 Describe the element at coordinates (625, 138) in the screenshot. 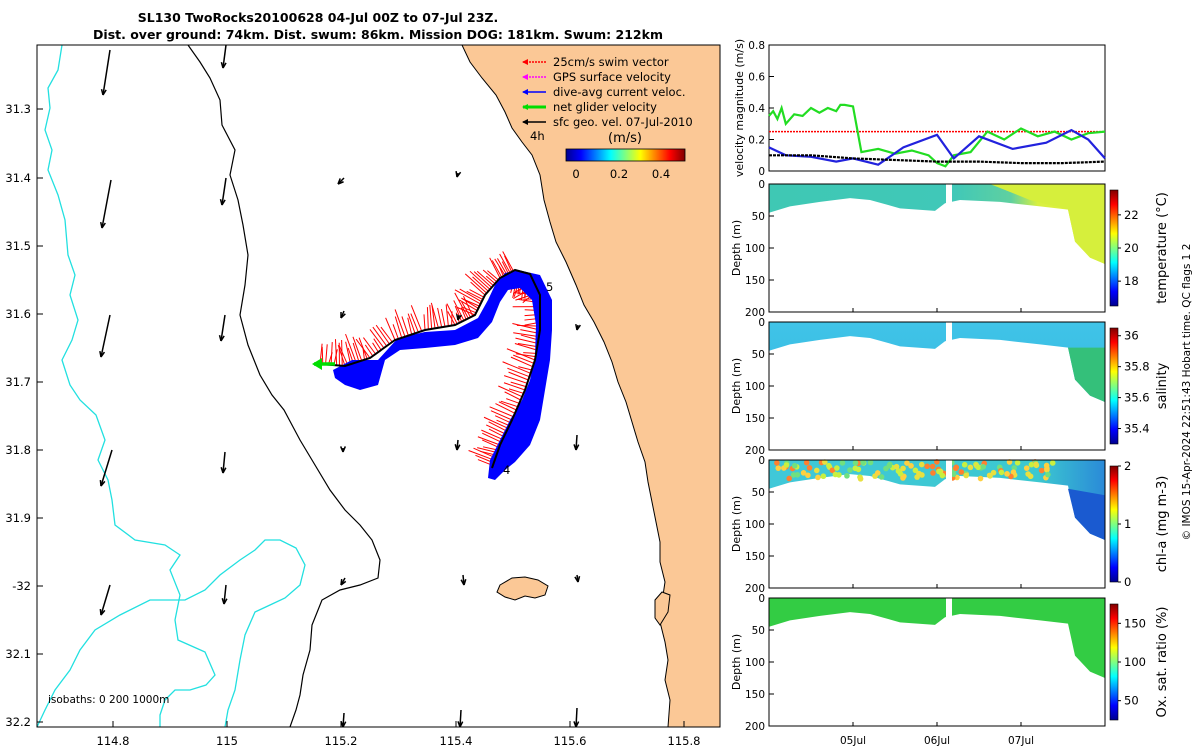

I see `colorbar-units: (m/s)` at that location.